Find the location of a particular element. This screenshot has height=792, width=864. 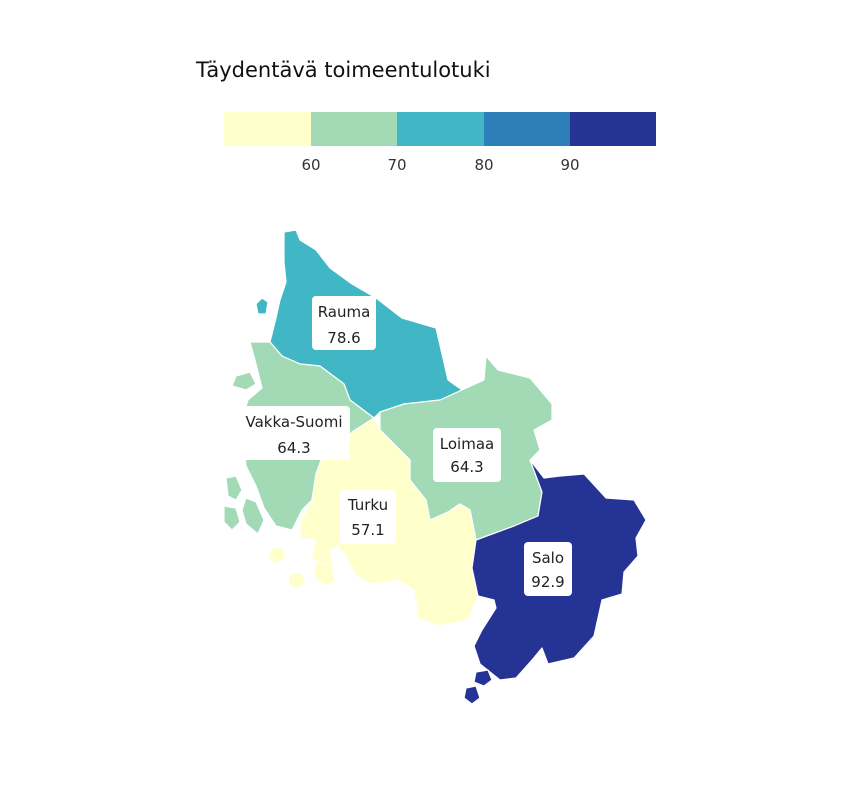

label-salo: Salo 92.9 is located at coordinates (548, 569).